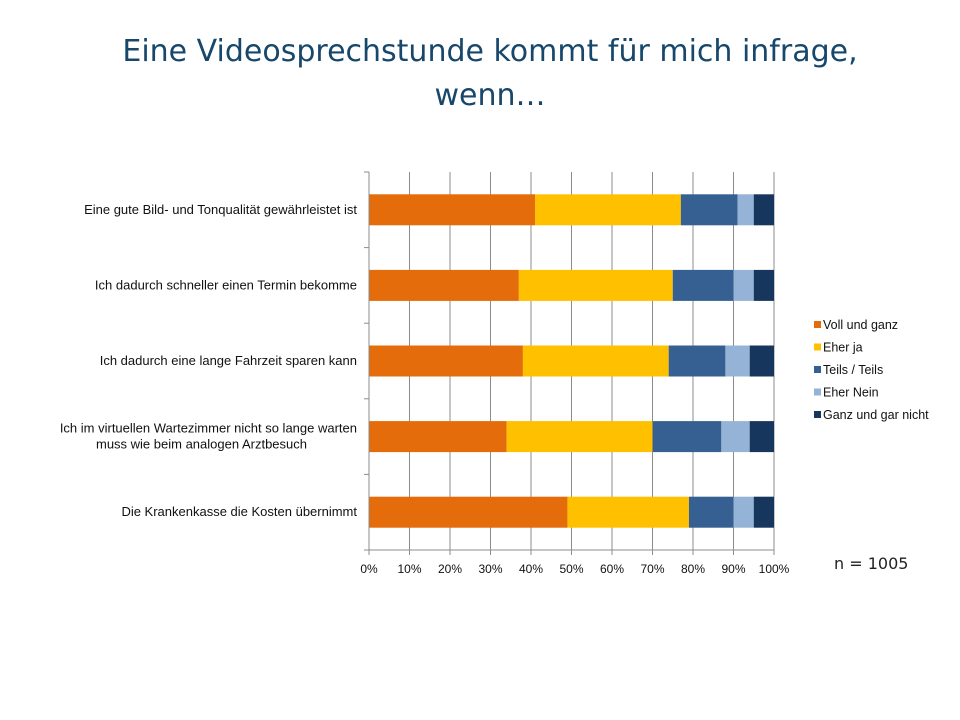  Describe the element at coordinates (409, 569) in the screenshot. I see `x-tick-label: 10%` at that location.